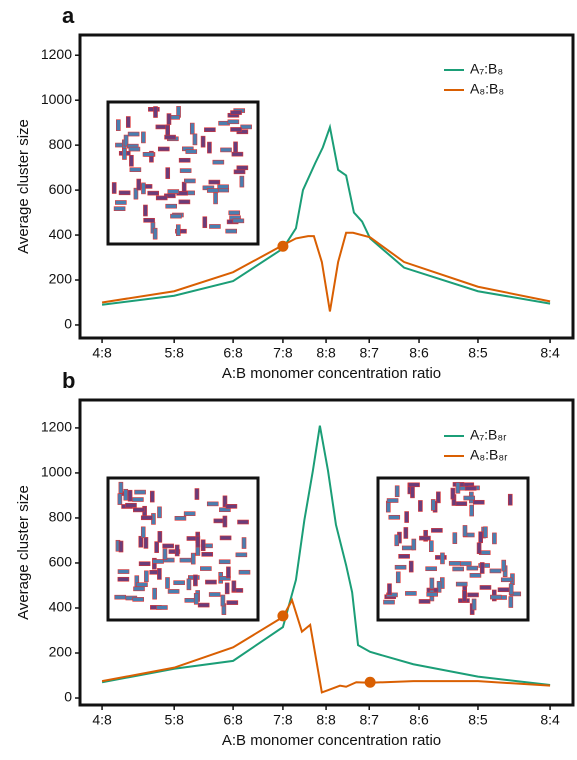 The height and width of the screenshot is (760, 577). I want to click on y-tick-label: 800, so click(61, 517).